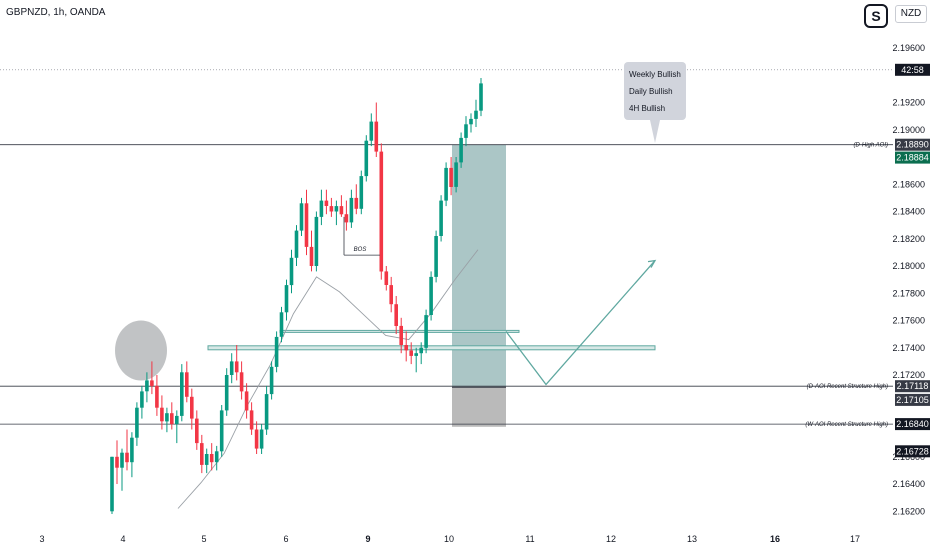 The image size is (932, 550). I want to click on x-tick-label: 16, so click(775, 539).